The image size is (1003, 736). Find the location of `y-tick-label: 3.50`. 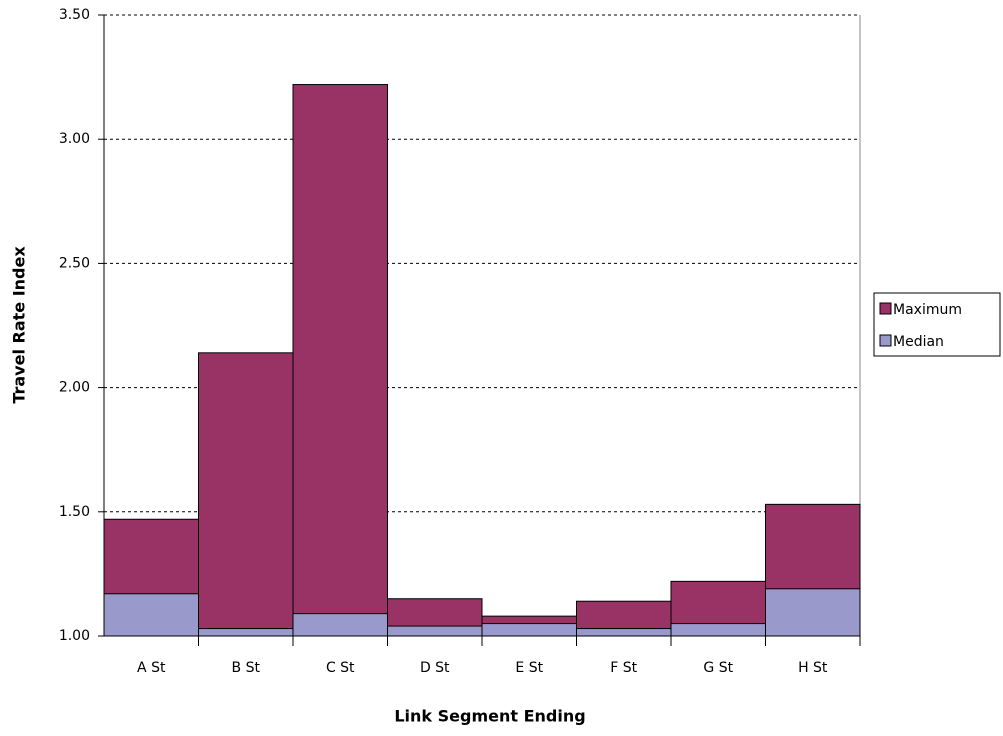

y-tick-label: 3.50 is located at coordinates (74, 15).